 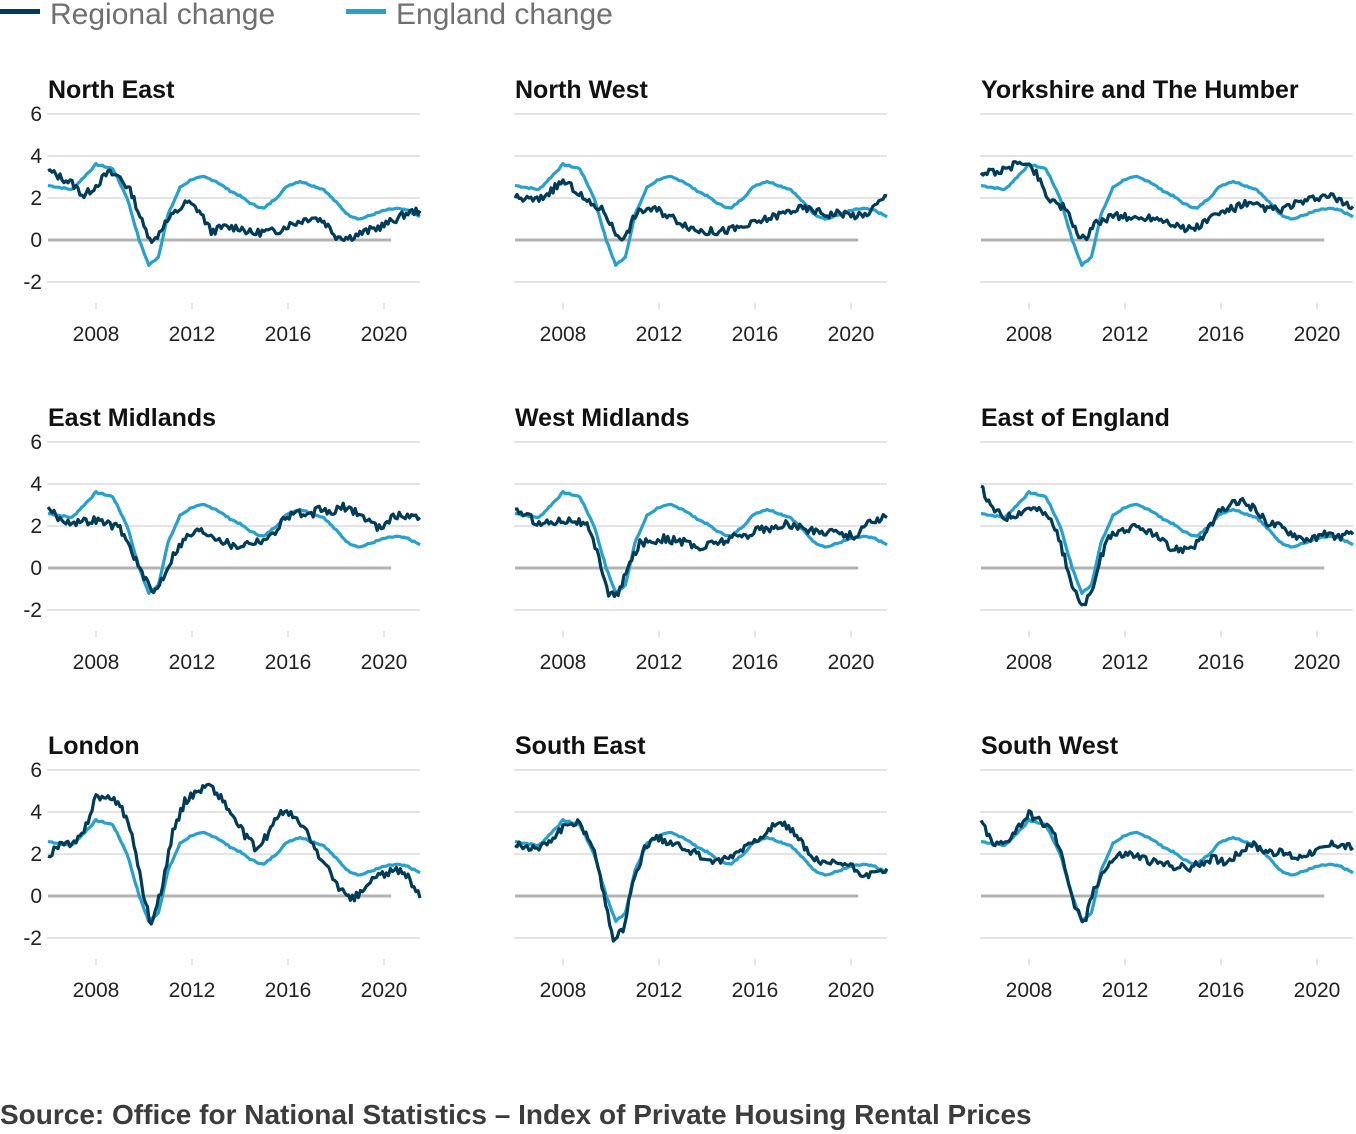 What do you see at coordinates (366, 11) in the screenshot?
I see `legend-swatch-england` at bounding box center [366, 11].